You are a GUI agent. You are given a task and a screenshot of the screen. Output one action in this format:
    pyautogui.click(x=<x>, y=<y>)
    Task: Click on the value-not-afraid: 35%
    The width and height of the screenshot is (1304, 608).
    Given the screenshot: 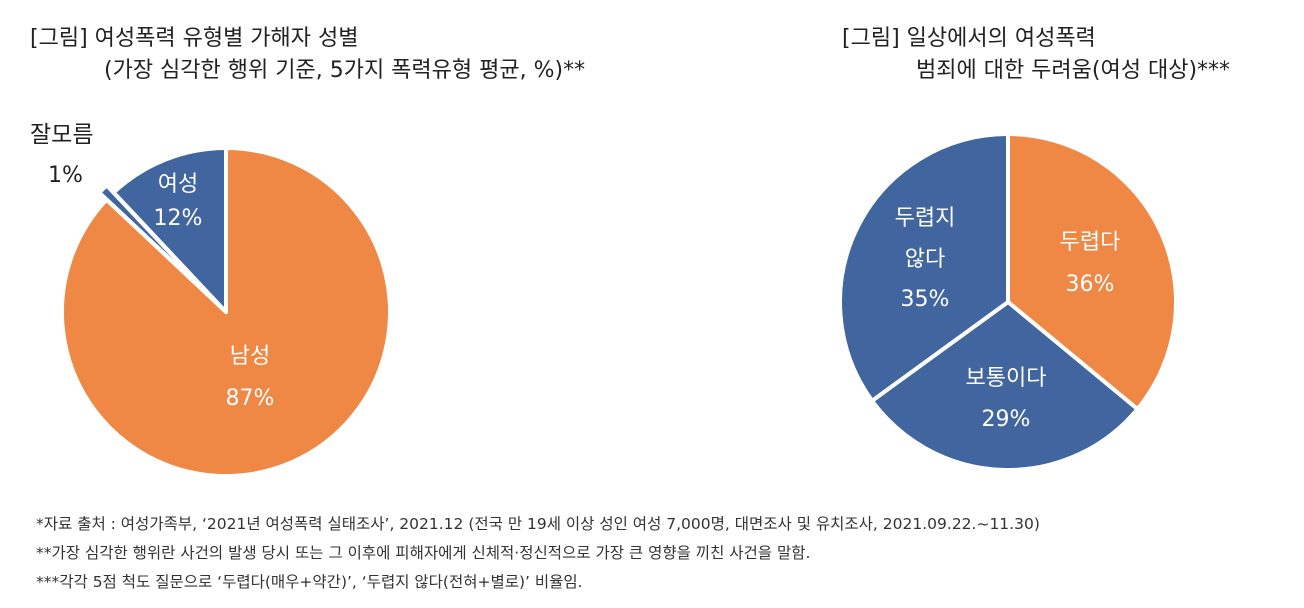 What is the action you would take?
    pyautogui.click(x=925, y=299)
    